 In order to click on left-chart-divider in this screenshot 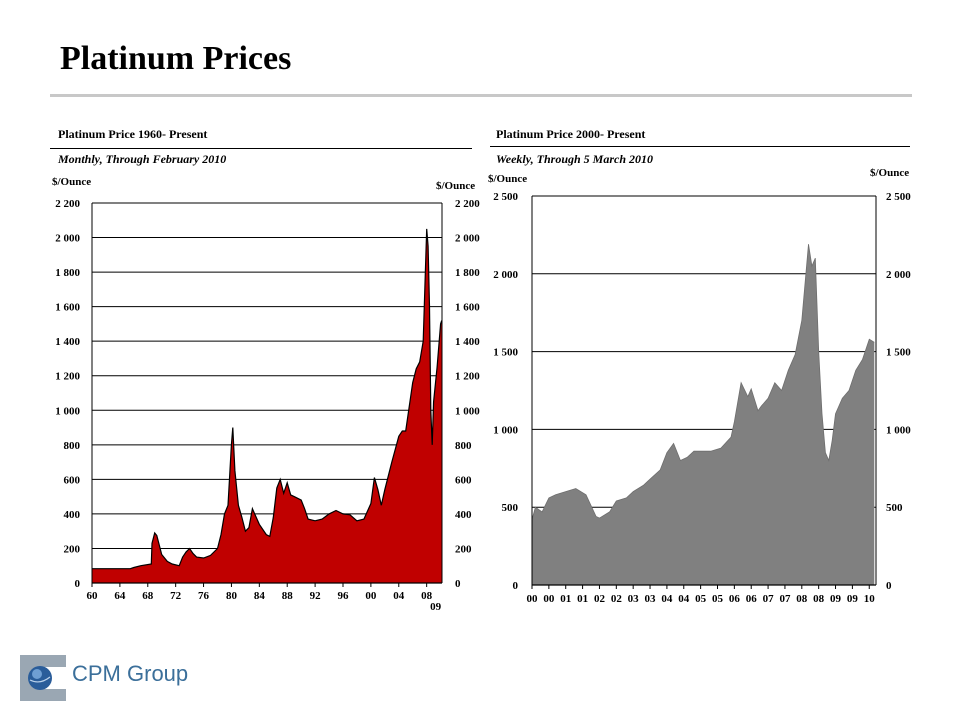, I will do `click(261, 148)`.